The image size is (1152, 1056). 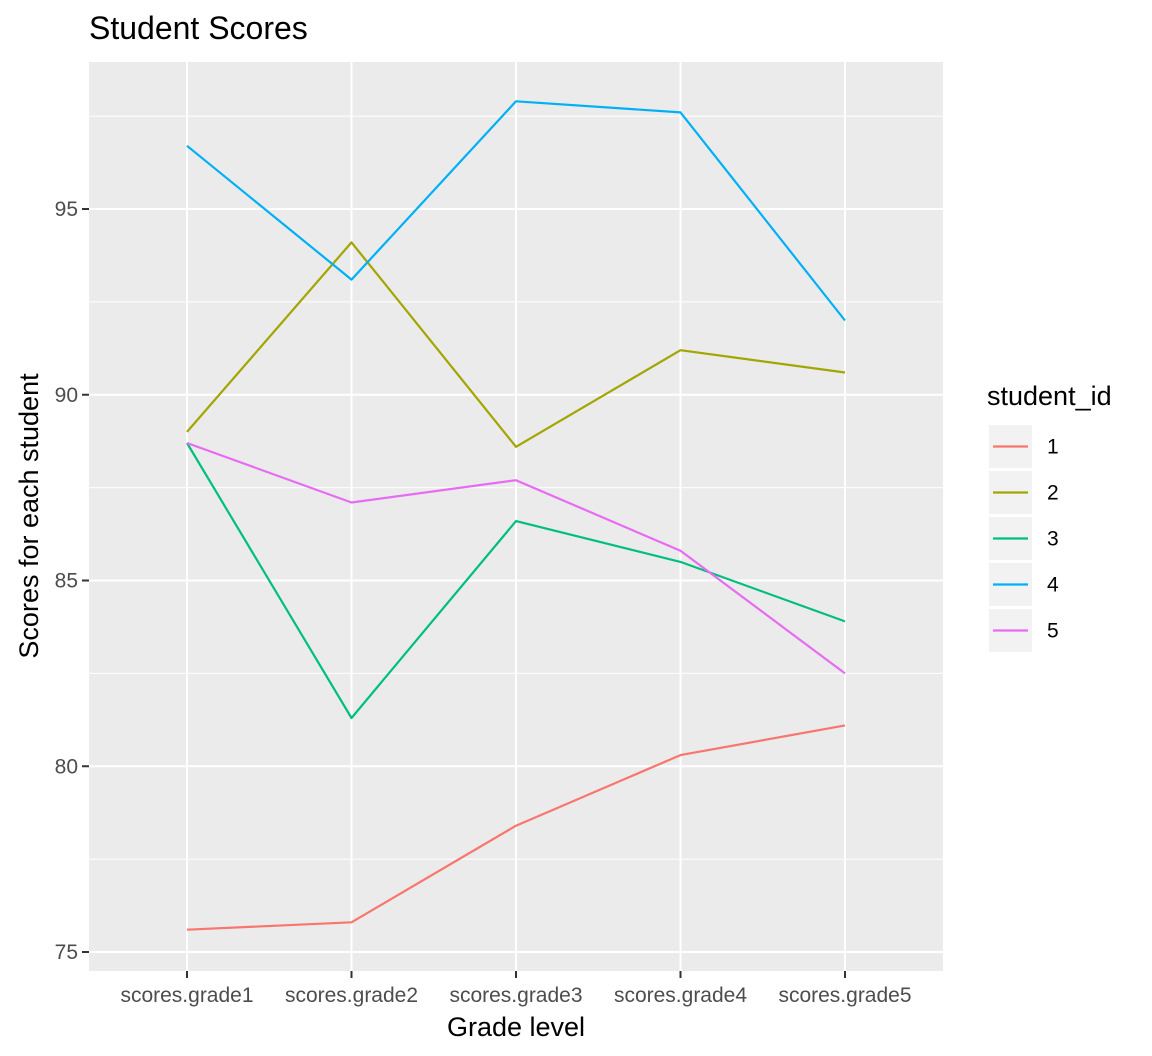 I want to click on y-tick-label: 85, so click(x=66, y=581).